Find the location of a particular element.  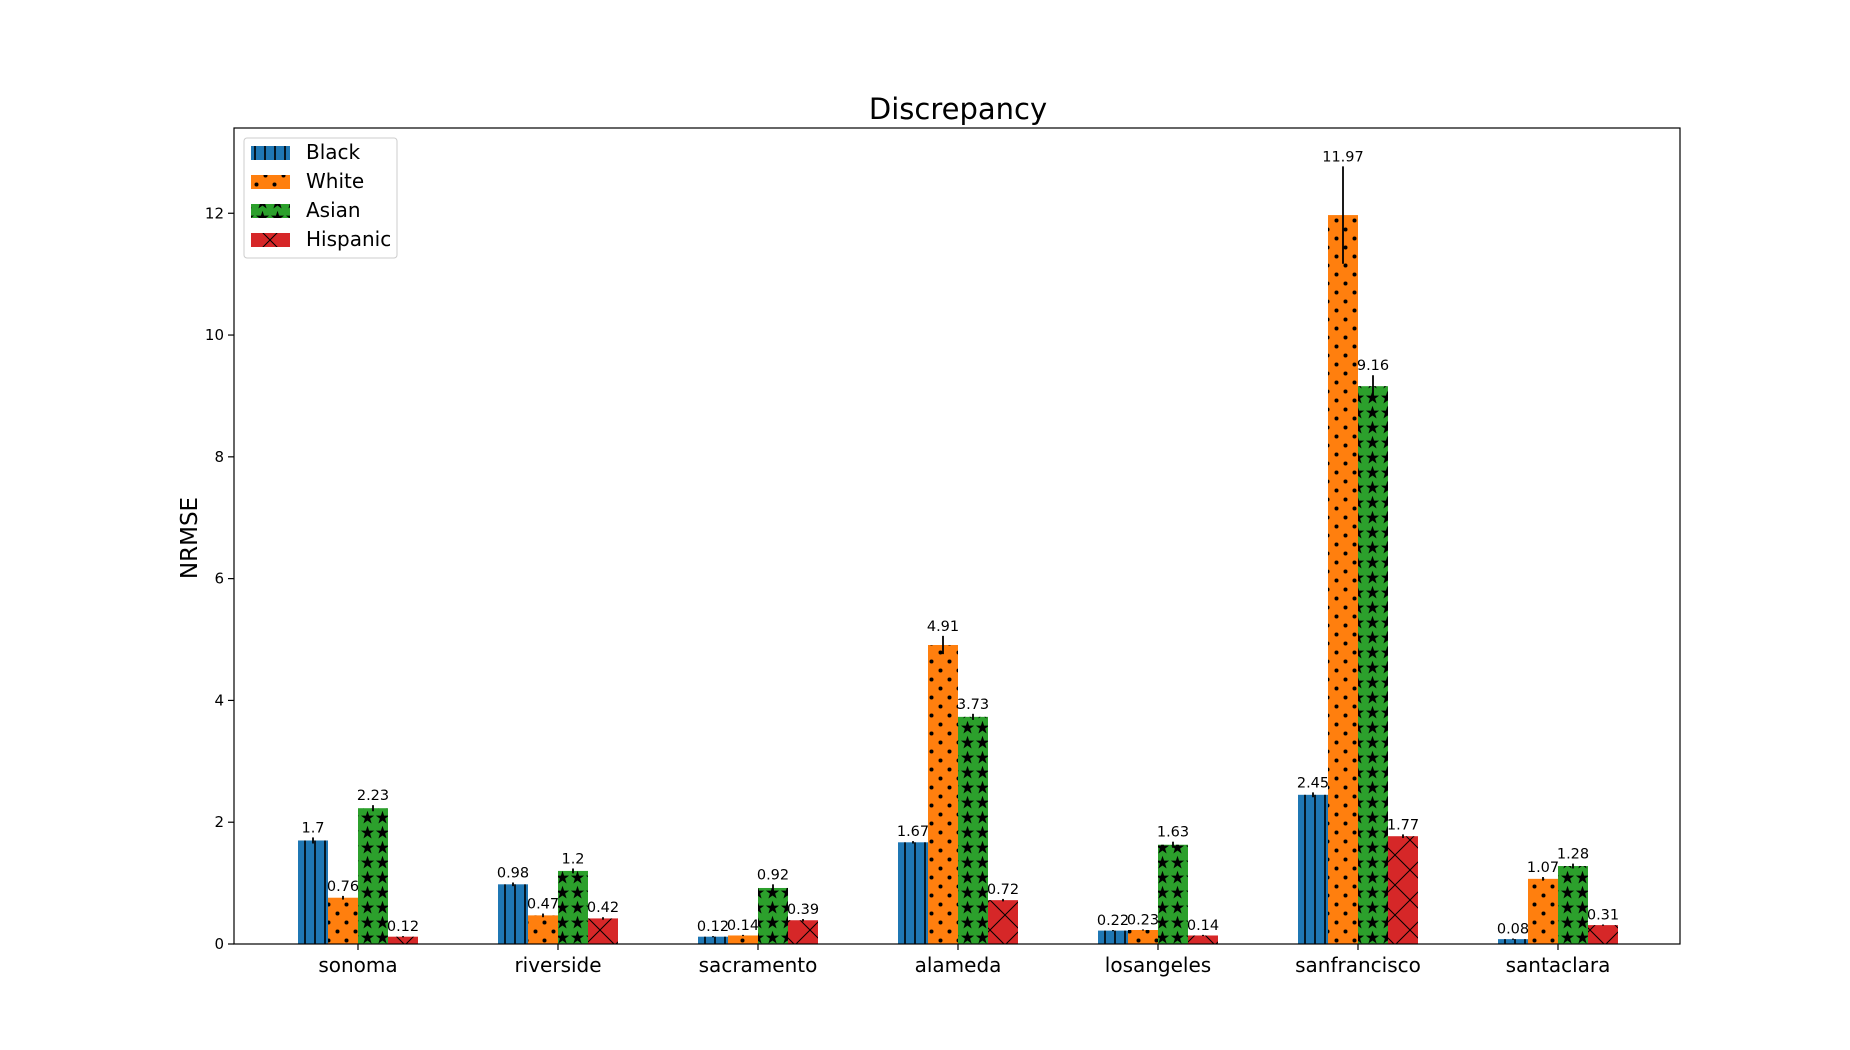

bar-hatch-white-alameda is located at coordinates (943, 794).